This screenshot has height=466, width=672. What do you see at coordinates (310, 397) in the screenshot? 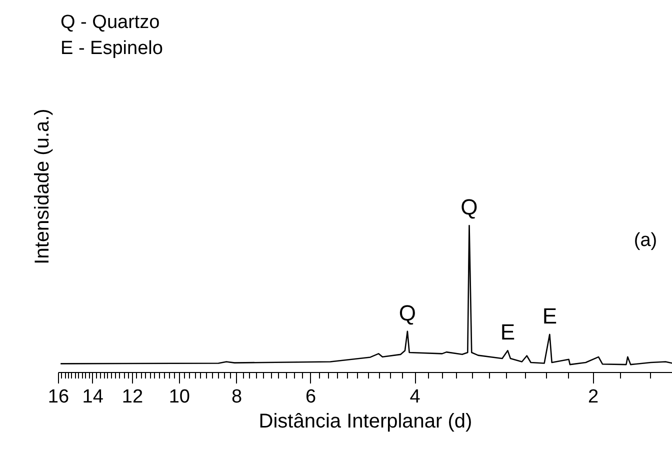
I see `x-tick-label: 6` at bounding box center [310, 397].